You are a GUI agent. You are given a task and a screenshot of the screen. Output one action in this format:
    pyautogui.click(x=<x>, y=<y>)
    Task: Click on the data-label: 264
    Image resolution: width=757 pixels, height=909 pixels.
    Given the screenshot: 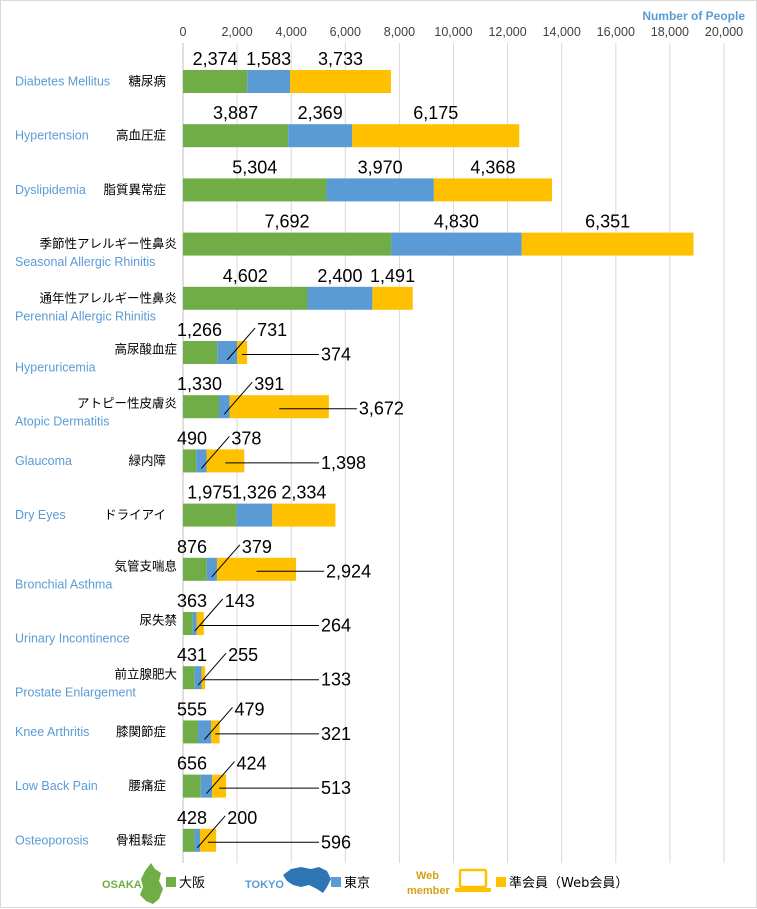 What is the action you would take?
    pyautogui.click(x=336, y=626)
    